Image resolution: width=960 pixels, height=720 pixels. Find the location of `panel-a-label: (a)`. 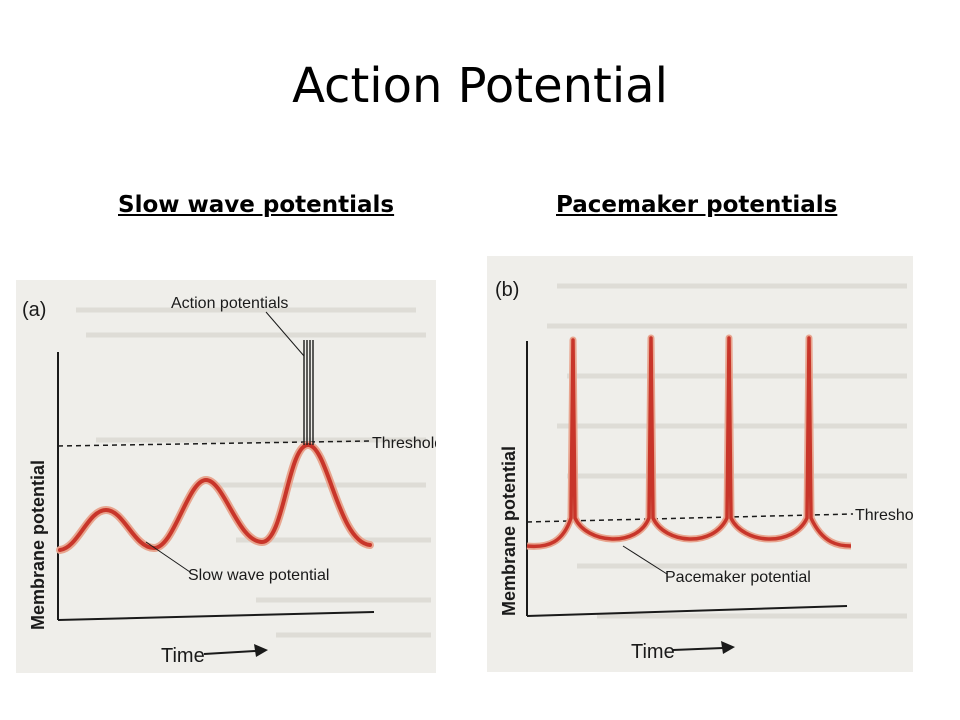

panel-a-label: (a) is located at coordinates (34, 310).